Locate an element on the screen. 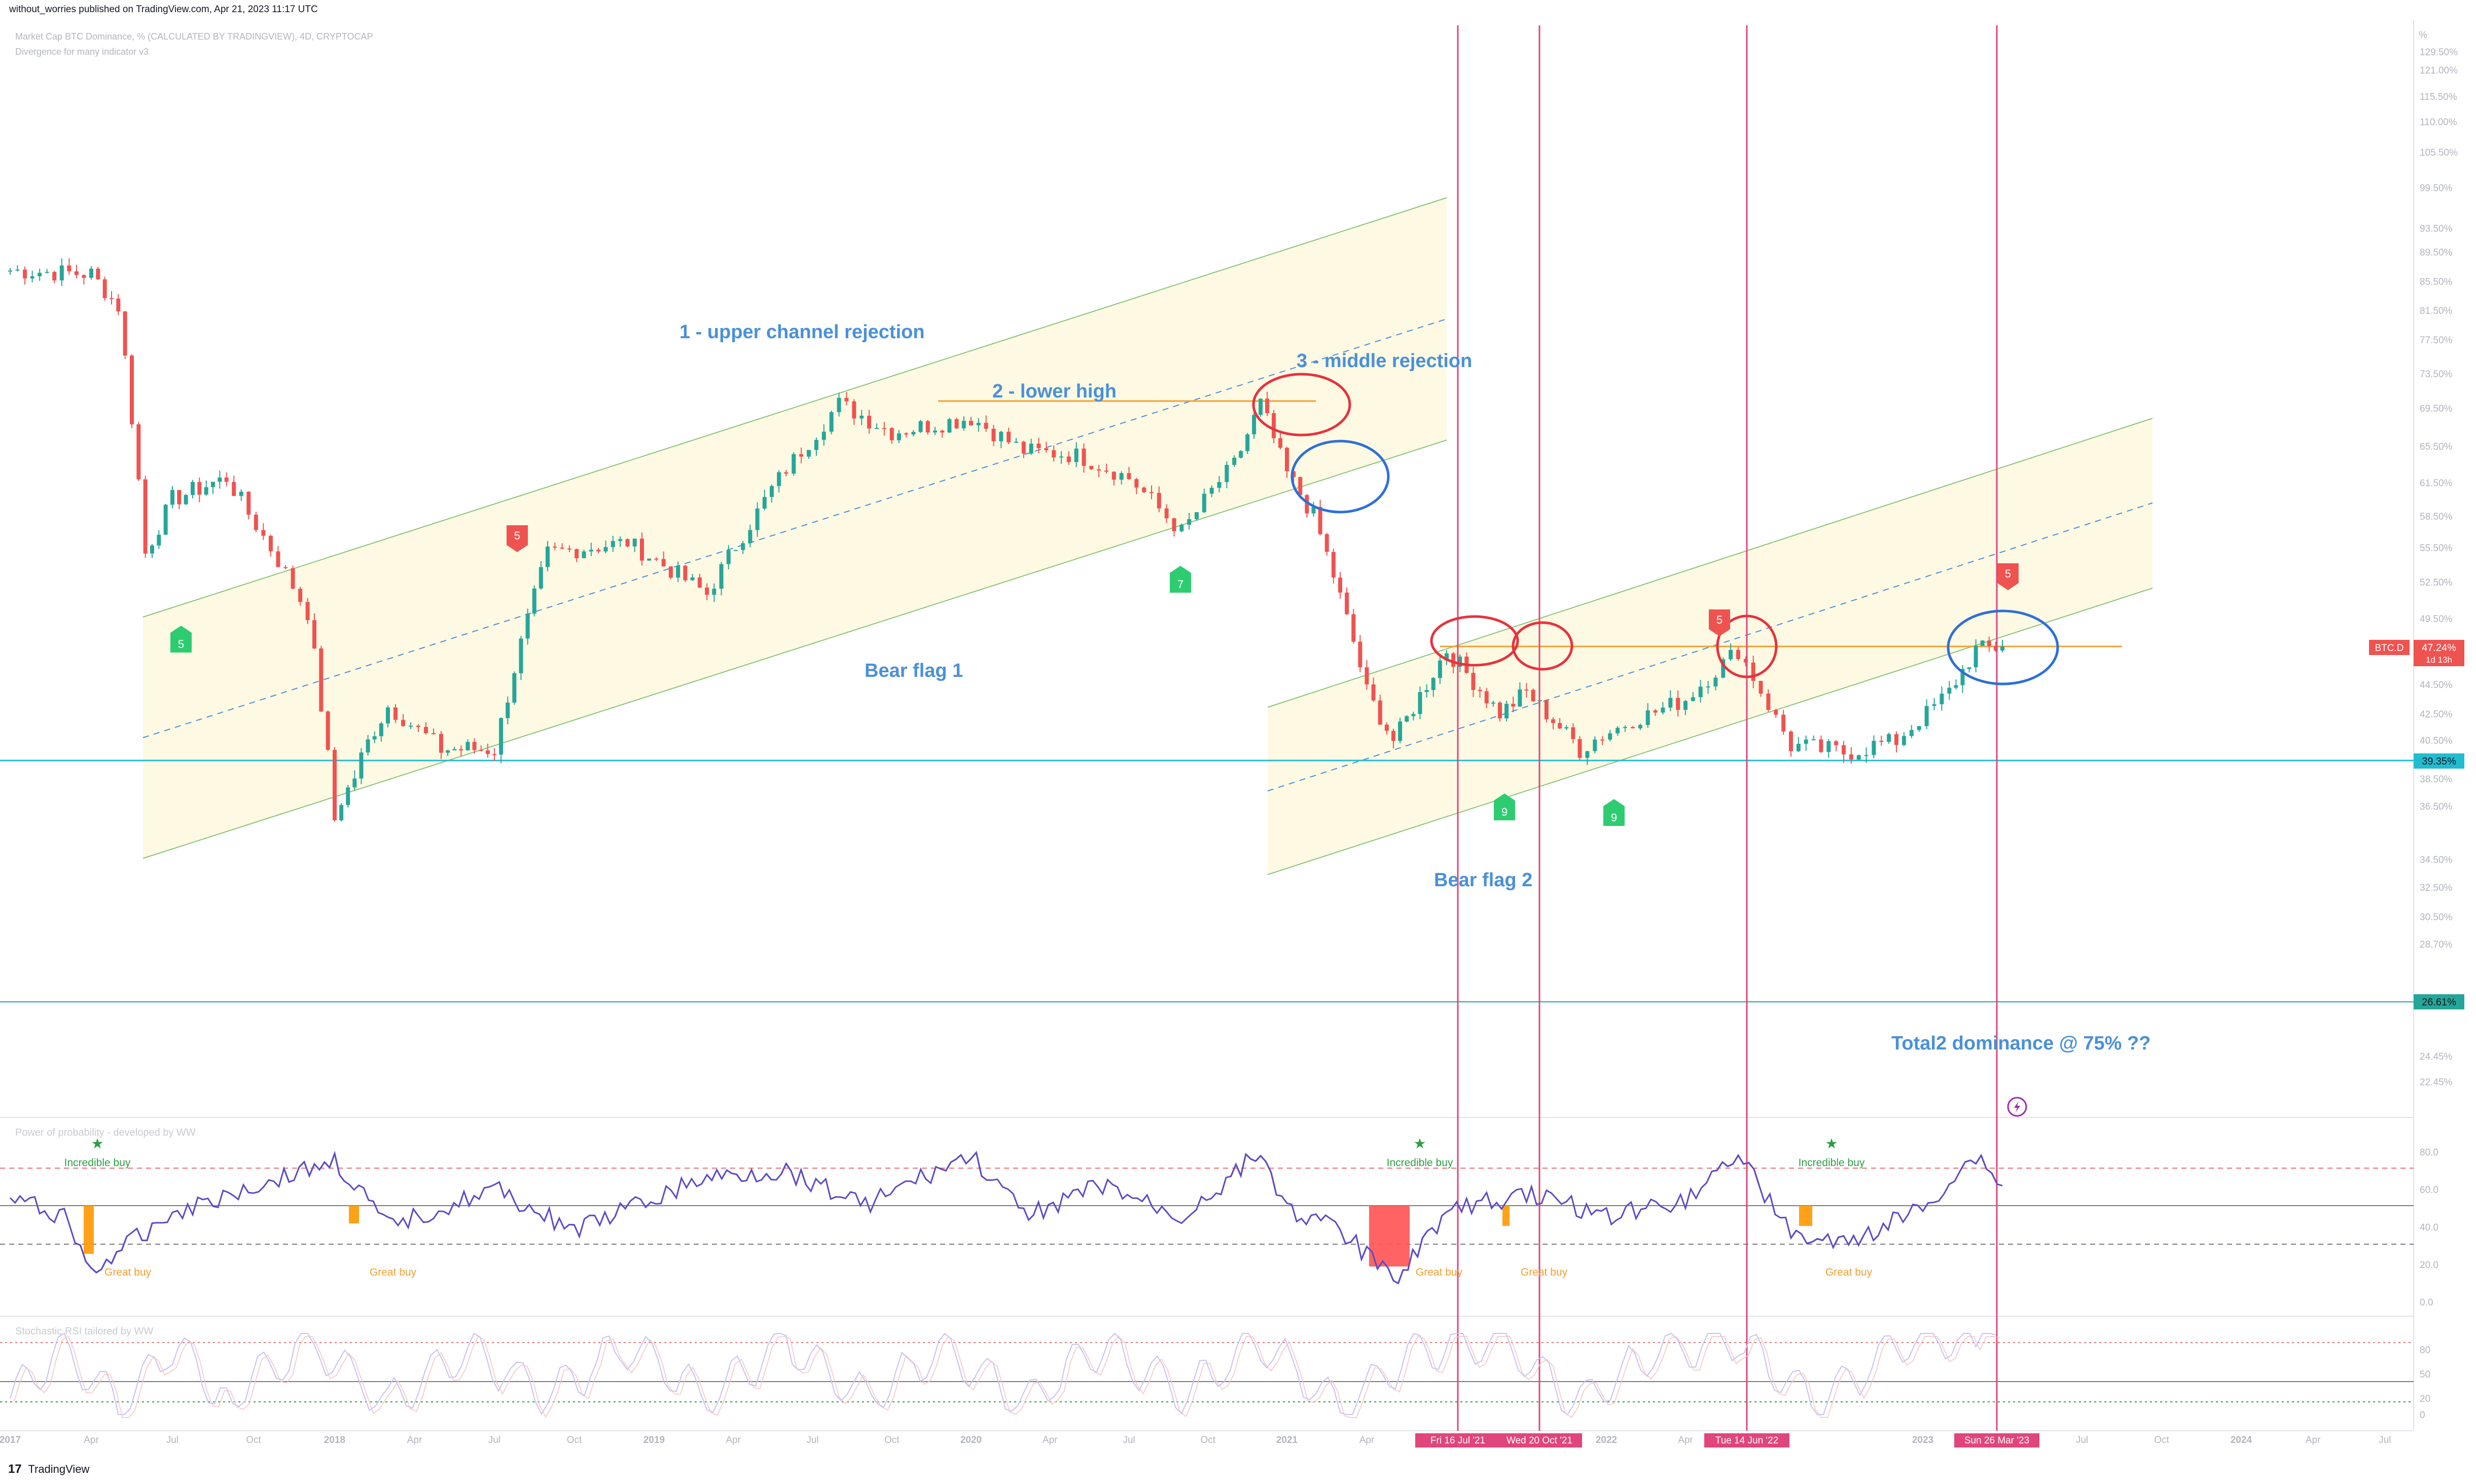 The image size is (2476, 1484). time-axis-tick: Oct is located at coordinates (892, 1440).